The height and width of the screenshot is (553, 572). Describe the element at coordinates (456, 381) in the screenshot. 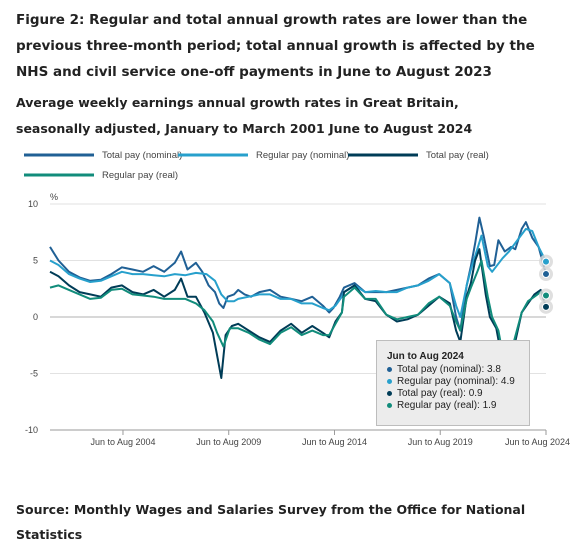

I see `tooltip-value: Regular pay (nominal): 4.9` at that location.